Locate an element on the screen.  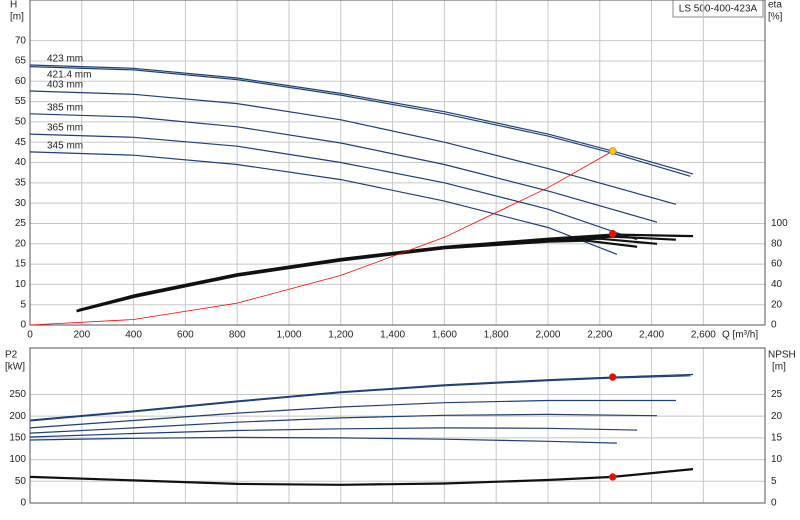
x-tick-label: 1,200 is located at coordinates (340, 335).